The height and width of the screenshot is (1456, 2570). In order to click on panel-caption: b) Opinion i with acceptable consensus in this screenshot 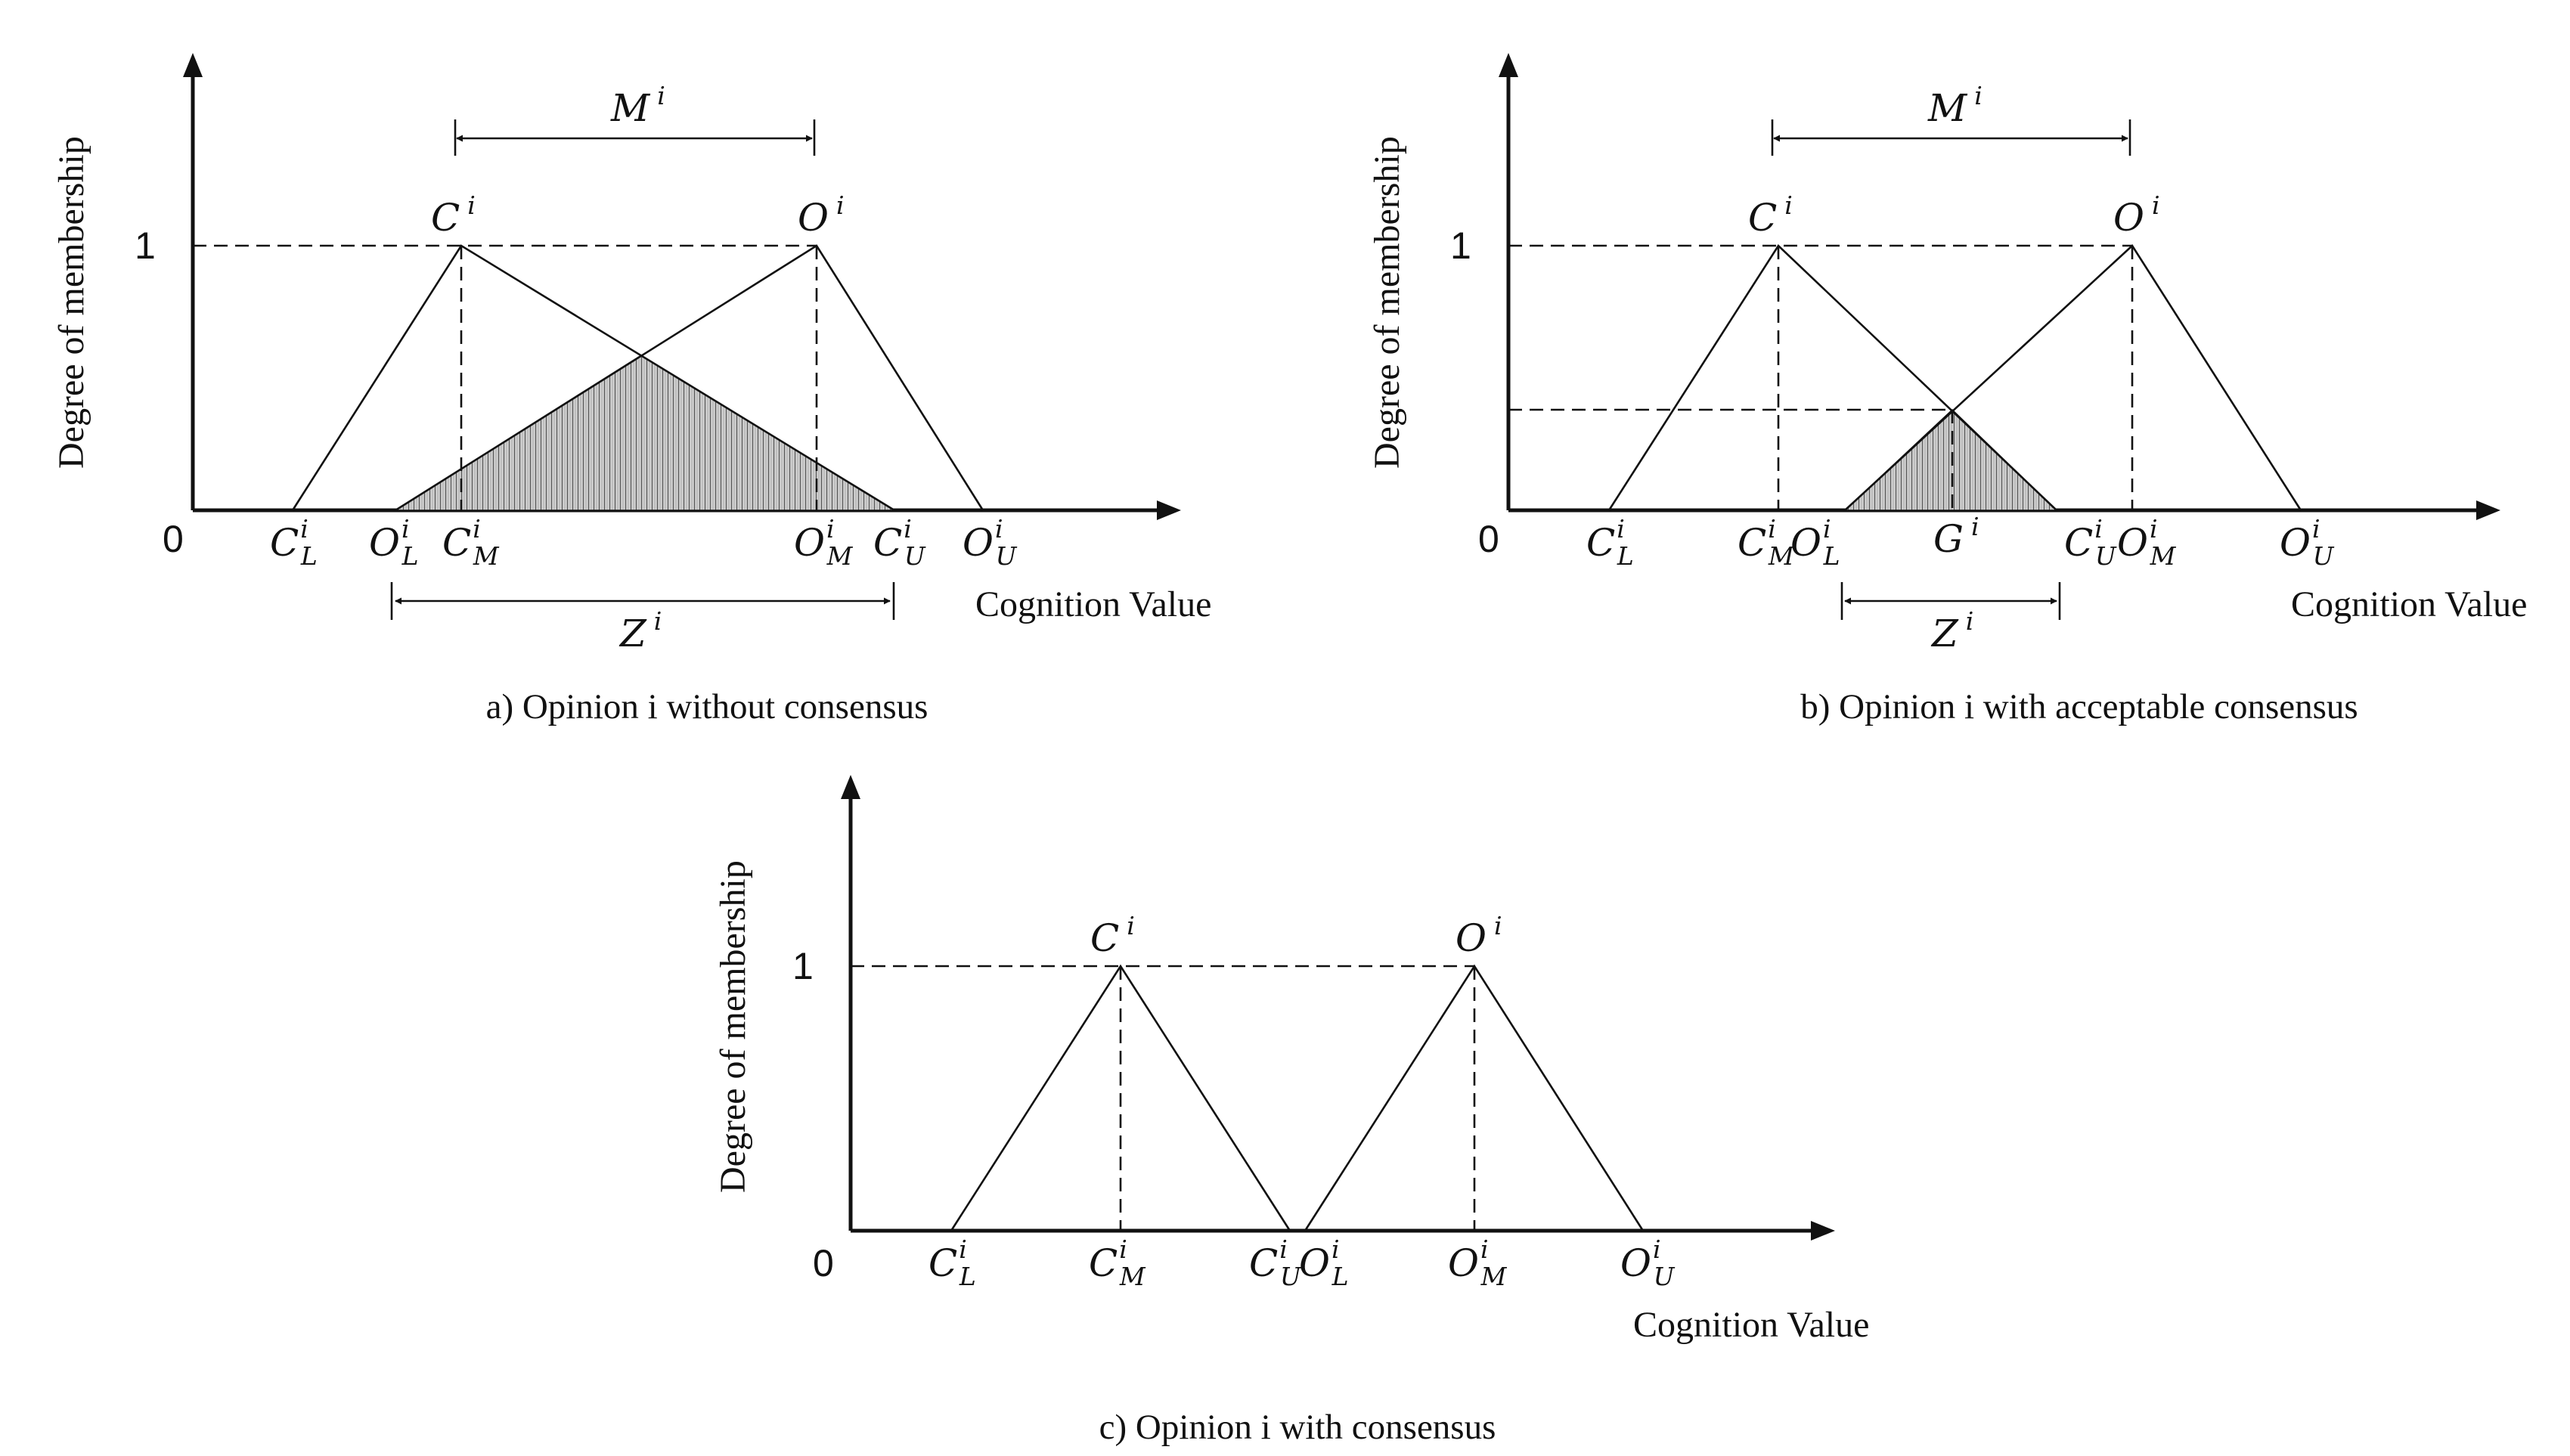, I will do `click(2079, 706)`.